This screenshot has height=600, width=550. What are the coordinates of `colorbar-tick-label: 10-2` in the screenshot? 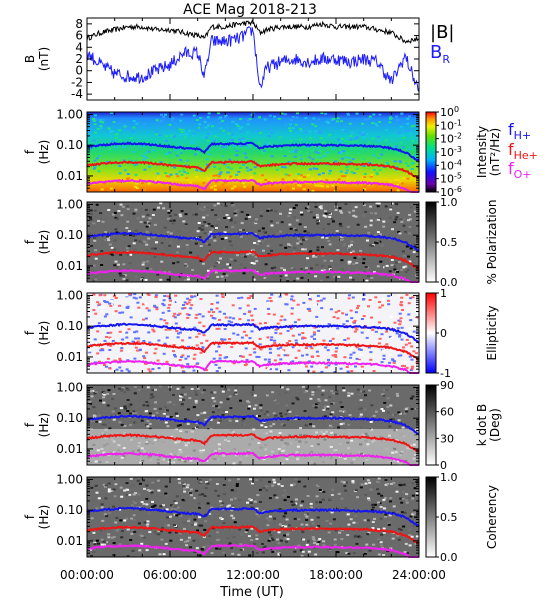 It's located at (451, 139).